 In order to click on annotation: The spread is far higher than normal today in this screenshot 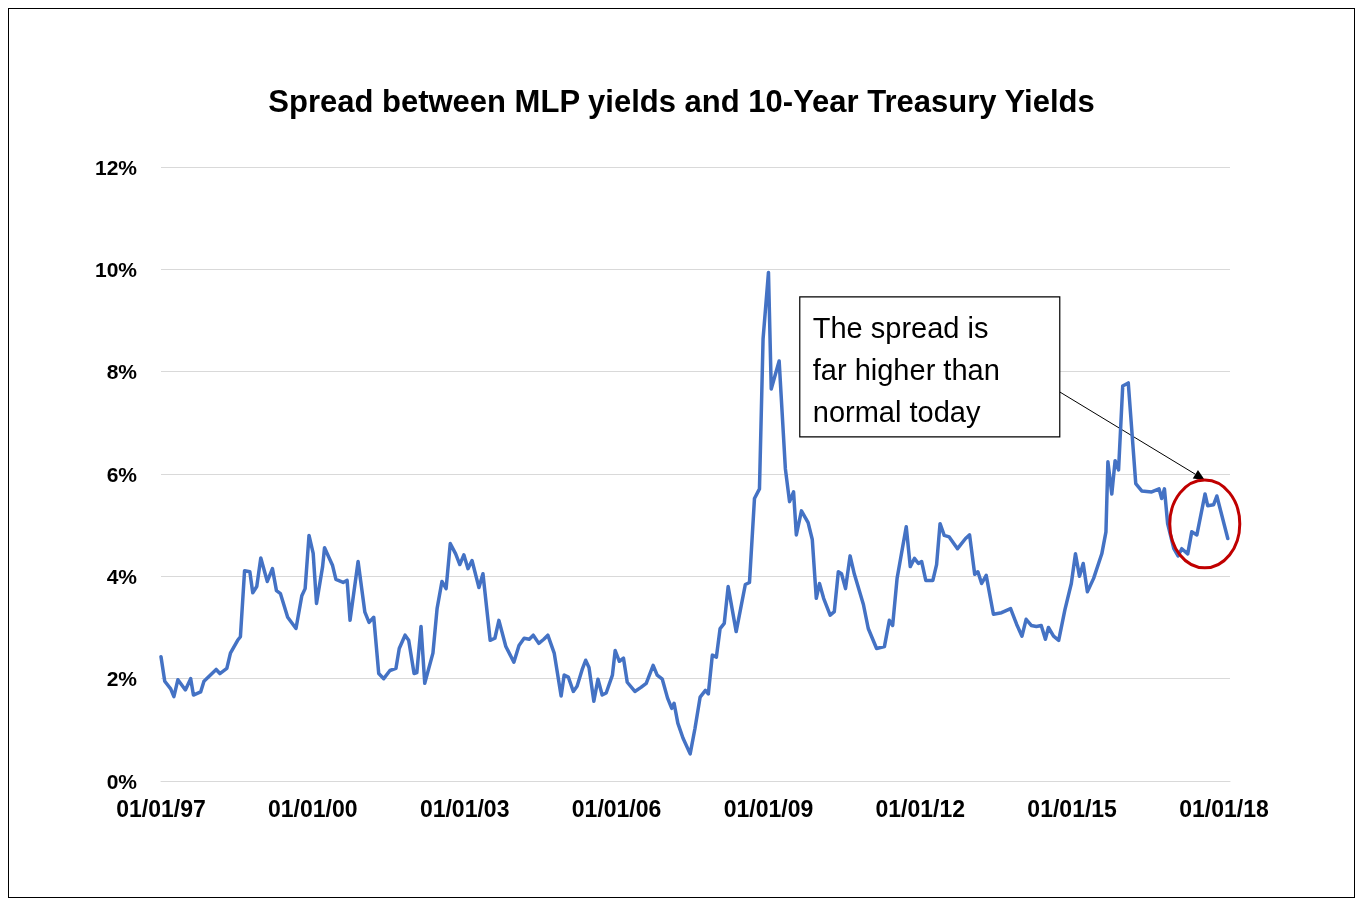, I will do `click(910, 369)`.